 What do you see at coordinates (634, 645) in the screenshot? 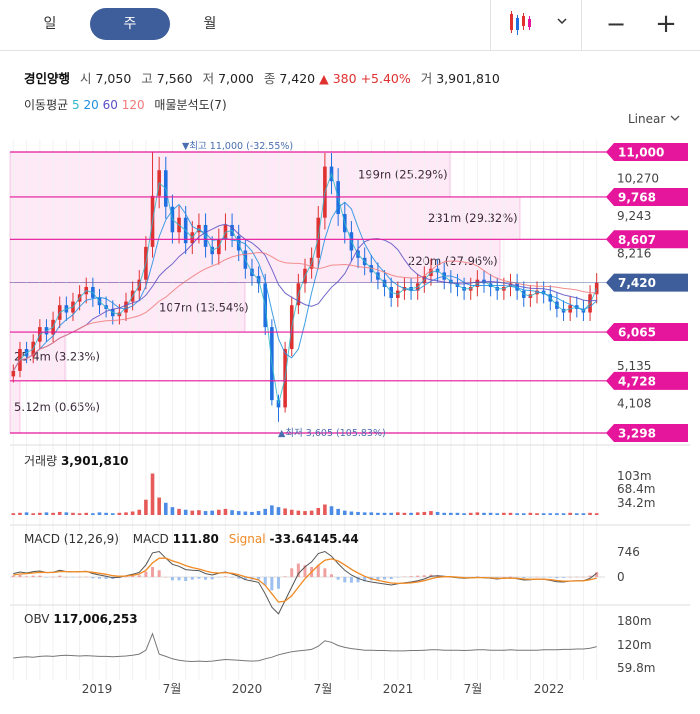
I see `y-tick-label: 120m` at bounding box center [634, 645].